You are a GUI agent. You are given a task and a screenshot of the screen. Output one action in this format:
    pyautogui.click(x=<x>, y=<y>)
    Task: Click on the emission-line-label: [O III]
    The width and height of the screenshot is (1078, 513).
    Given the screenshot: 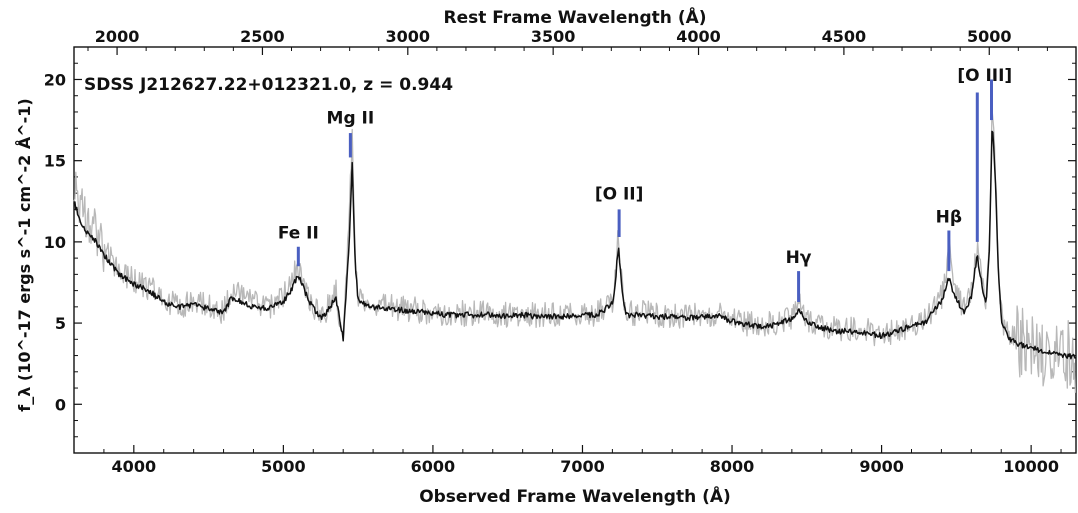 What is the action you would take?
    pyautogui.click(x=984, y=76)
    